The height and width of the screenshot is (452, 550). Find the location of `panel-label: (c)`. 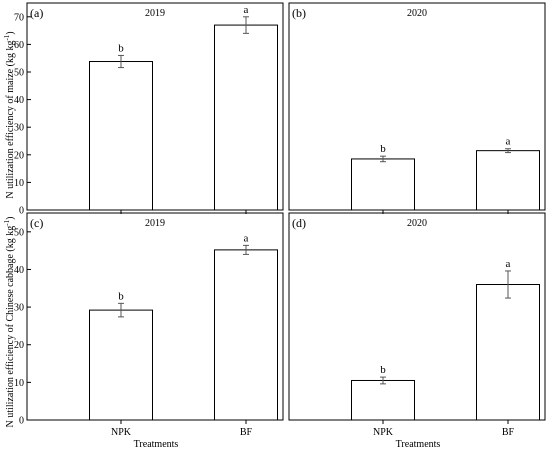

panel-label: (c) is located at coordinates (36, 223).